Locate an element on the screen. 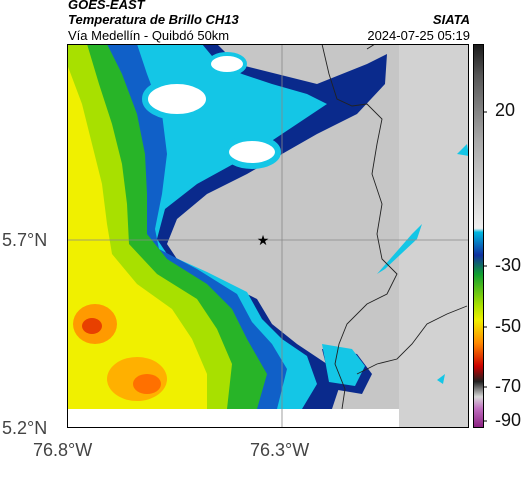 The height and width of the screenshot is (491, 526). agency-label: SIATA is located at coordinates (451, 19).